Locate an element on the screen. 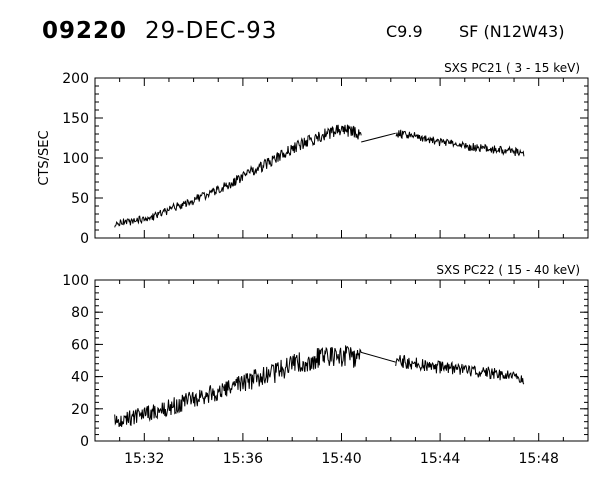 This screenshot has width=600, height=480. panel-1-ytick-label: 100 is located at coordinates (75, 159).